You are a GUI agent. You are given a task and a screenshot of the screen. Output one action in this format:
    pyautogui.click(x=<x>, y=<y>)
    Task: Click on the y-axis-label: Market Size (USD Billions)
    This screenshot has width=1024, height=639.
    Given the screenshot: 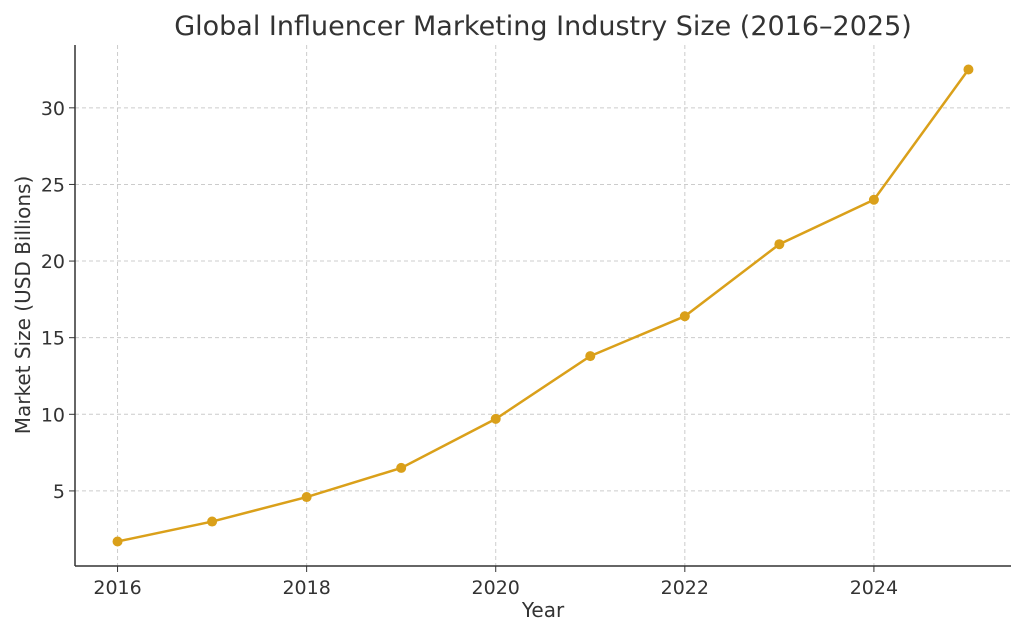 What is the action you would take?
    pyautogui.click(x=23, y=305)
    